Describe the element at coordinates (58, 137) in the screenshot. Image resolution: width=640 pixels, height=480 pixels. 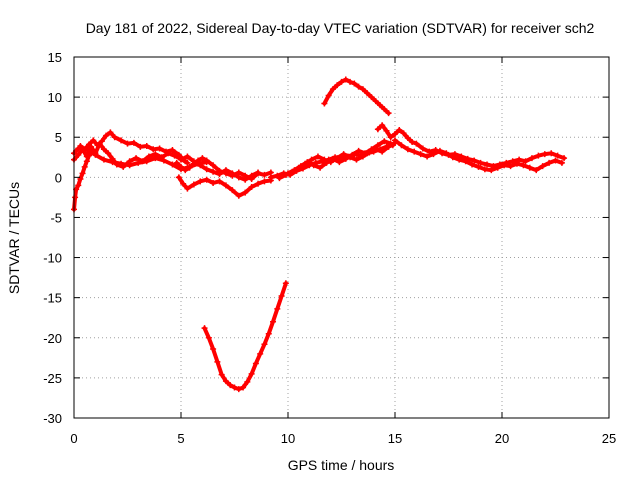
I see `y-tick-label: 5` at that location.